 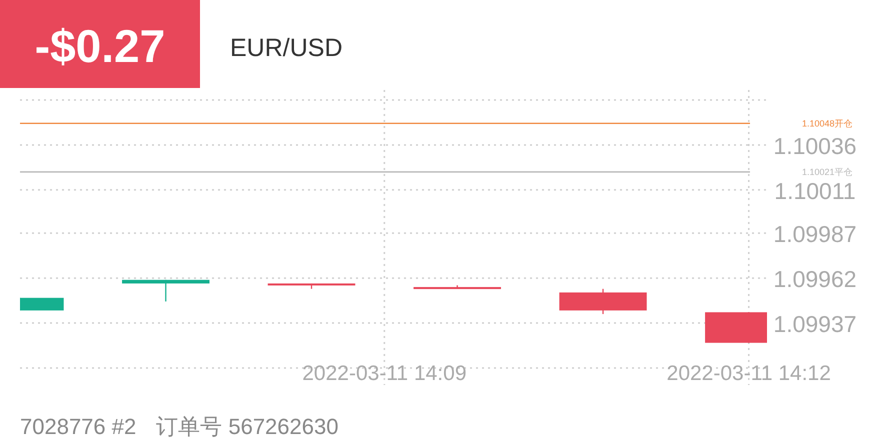 I want to click on text: 7028776 #2, so click(x=78, y=426).